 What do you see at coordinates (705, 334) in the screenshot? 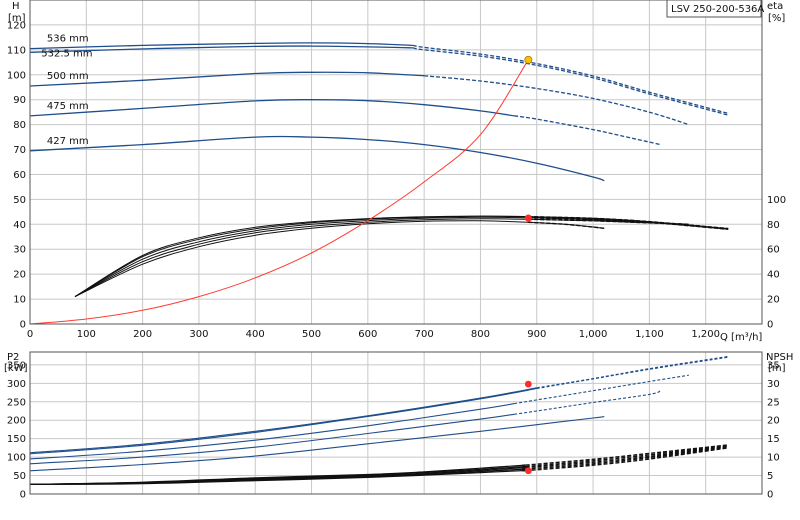
I see `x-tick-label: 1,200` at bounding box center [705, 334].